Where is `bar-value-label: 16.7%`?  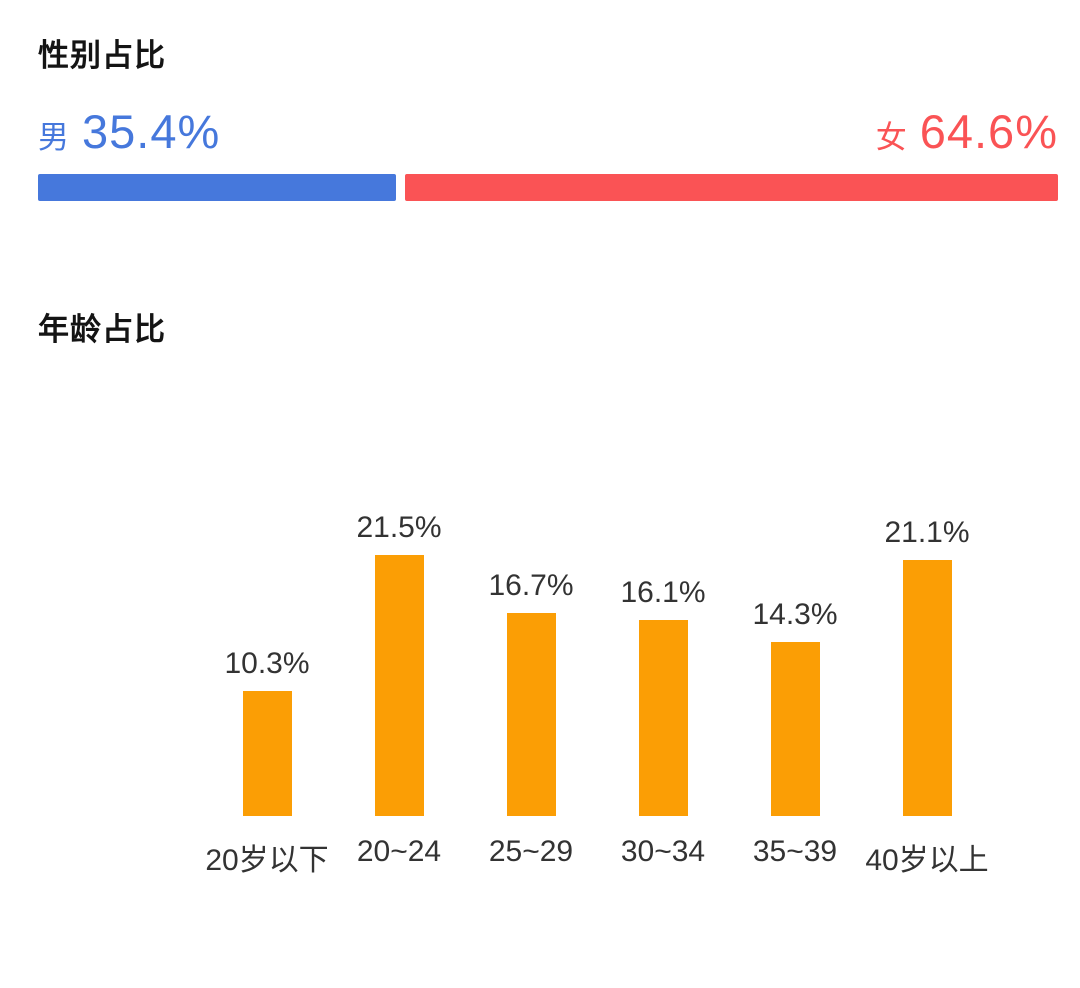 bar-value-label: 16.7% is located at coordinates (531, 585).